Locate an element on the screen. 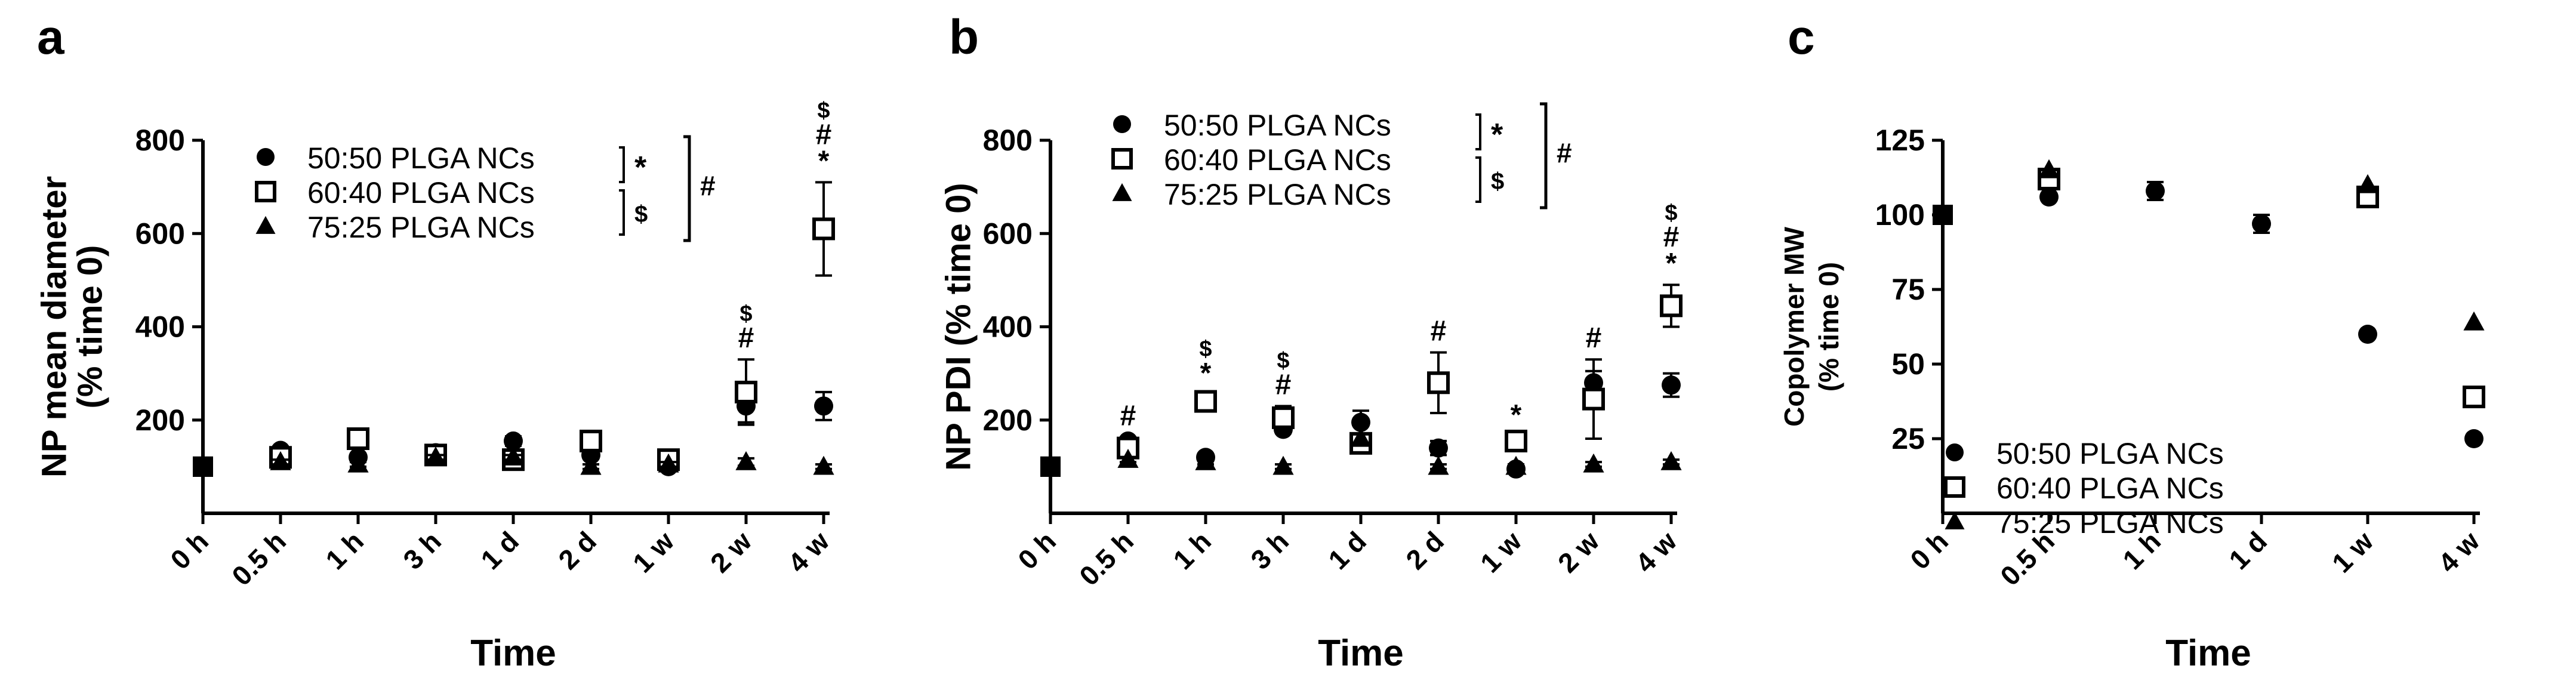 Image resolution: width=2576 pixels, height=684 pixels. y-tick-label: 100 is located at coordinates (1900, 215).